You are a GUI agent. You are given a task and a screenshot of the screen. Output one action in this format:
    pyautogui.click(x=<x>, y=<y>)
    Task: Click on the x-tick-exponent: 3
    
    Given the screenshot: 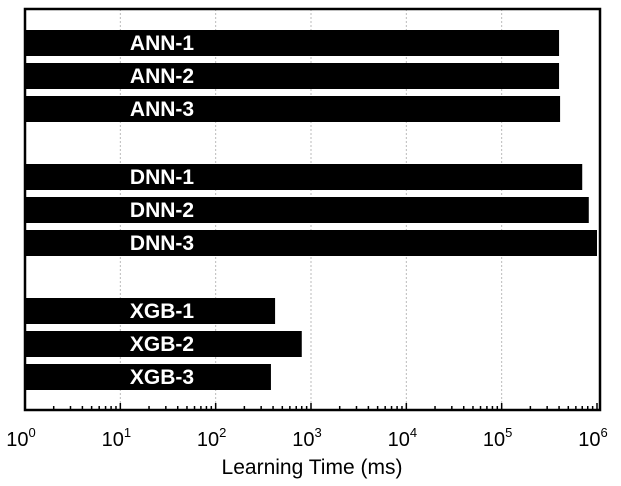 What is the action you would take?
    pyautogui.click(x=318, y=432)
    